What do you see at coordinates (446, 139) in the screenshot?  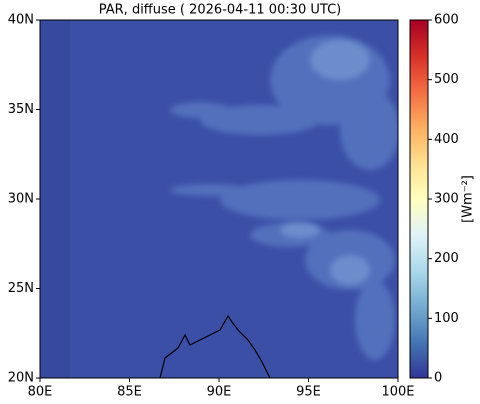 I see `colorbar-tick-label: 400` at bounding box center [446, 139].